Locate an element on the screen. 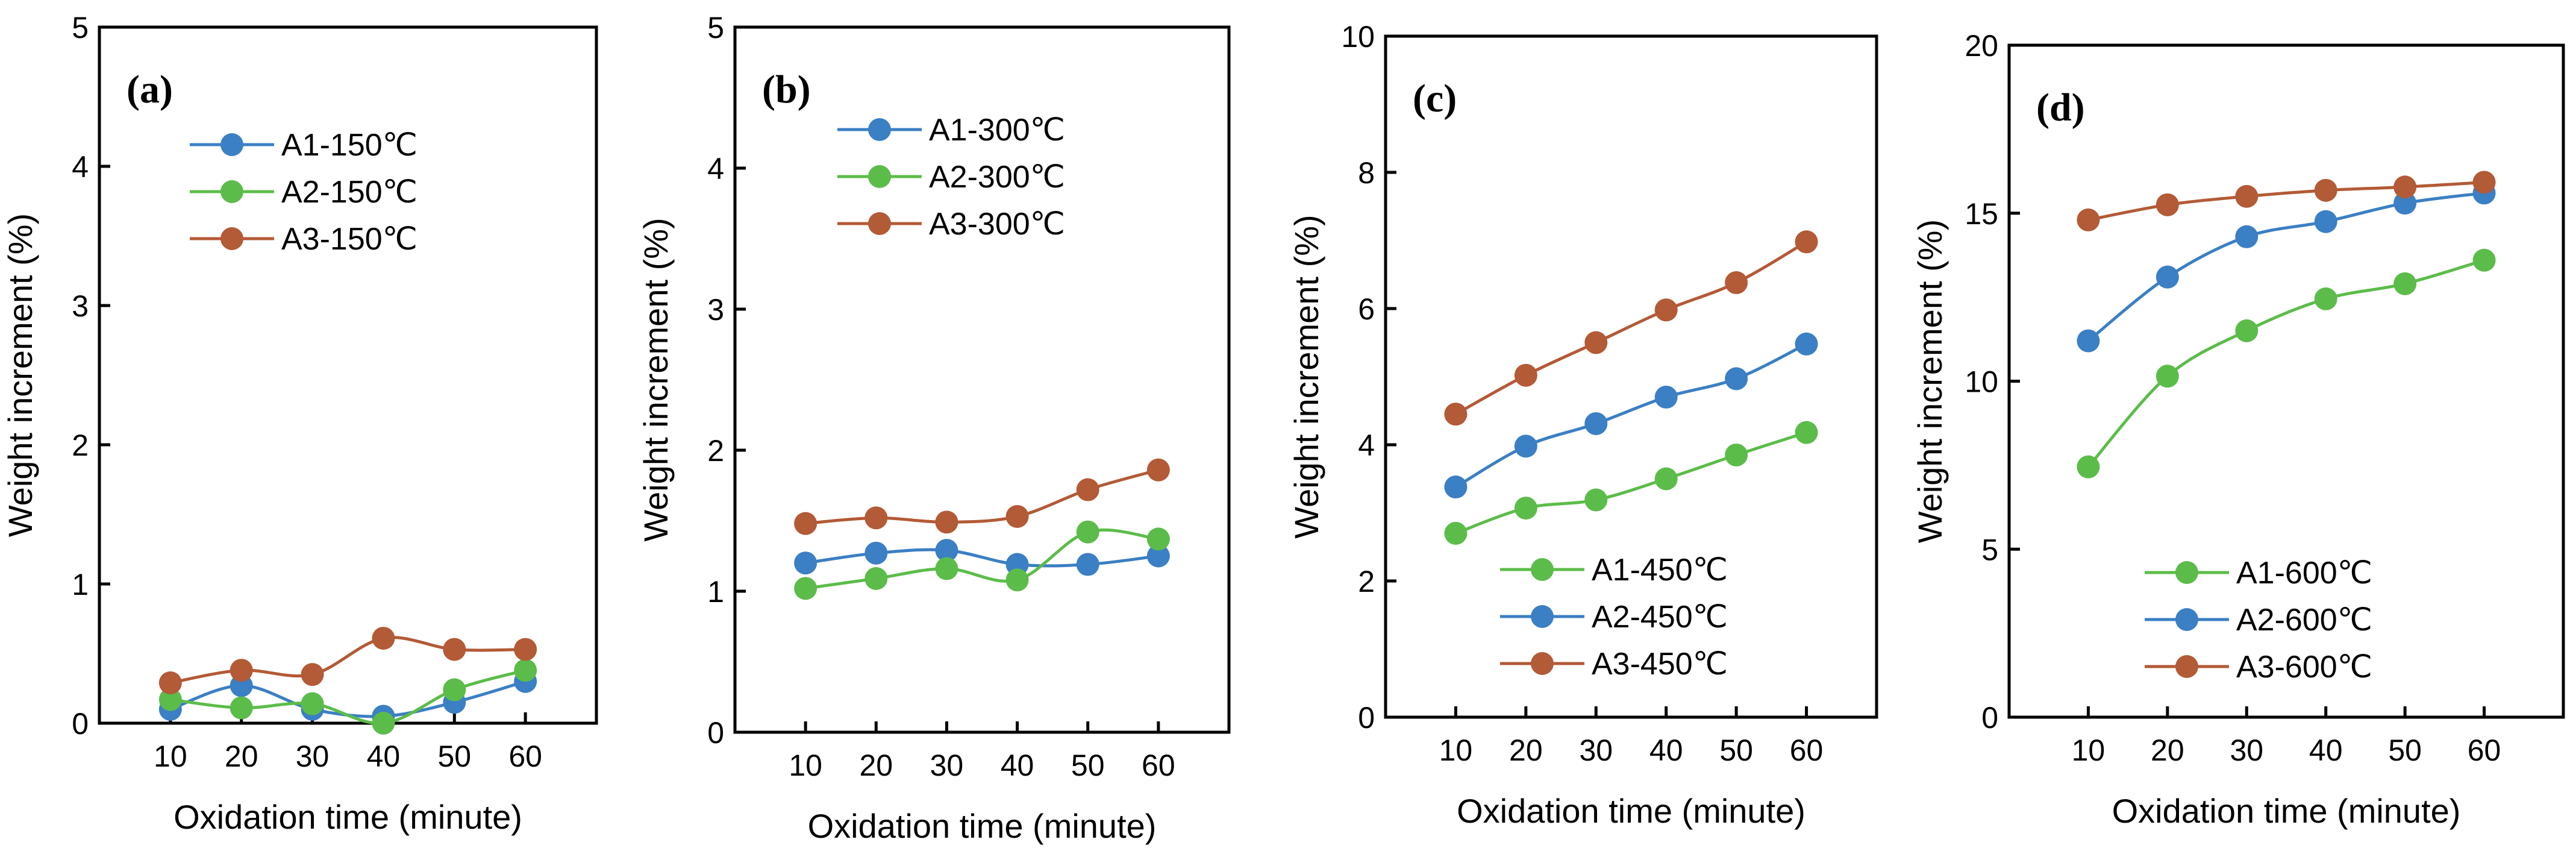  series-A3-300℃ is located at coordinates (982, 497).